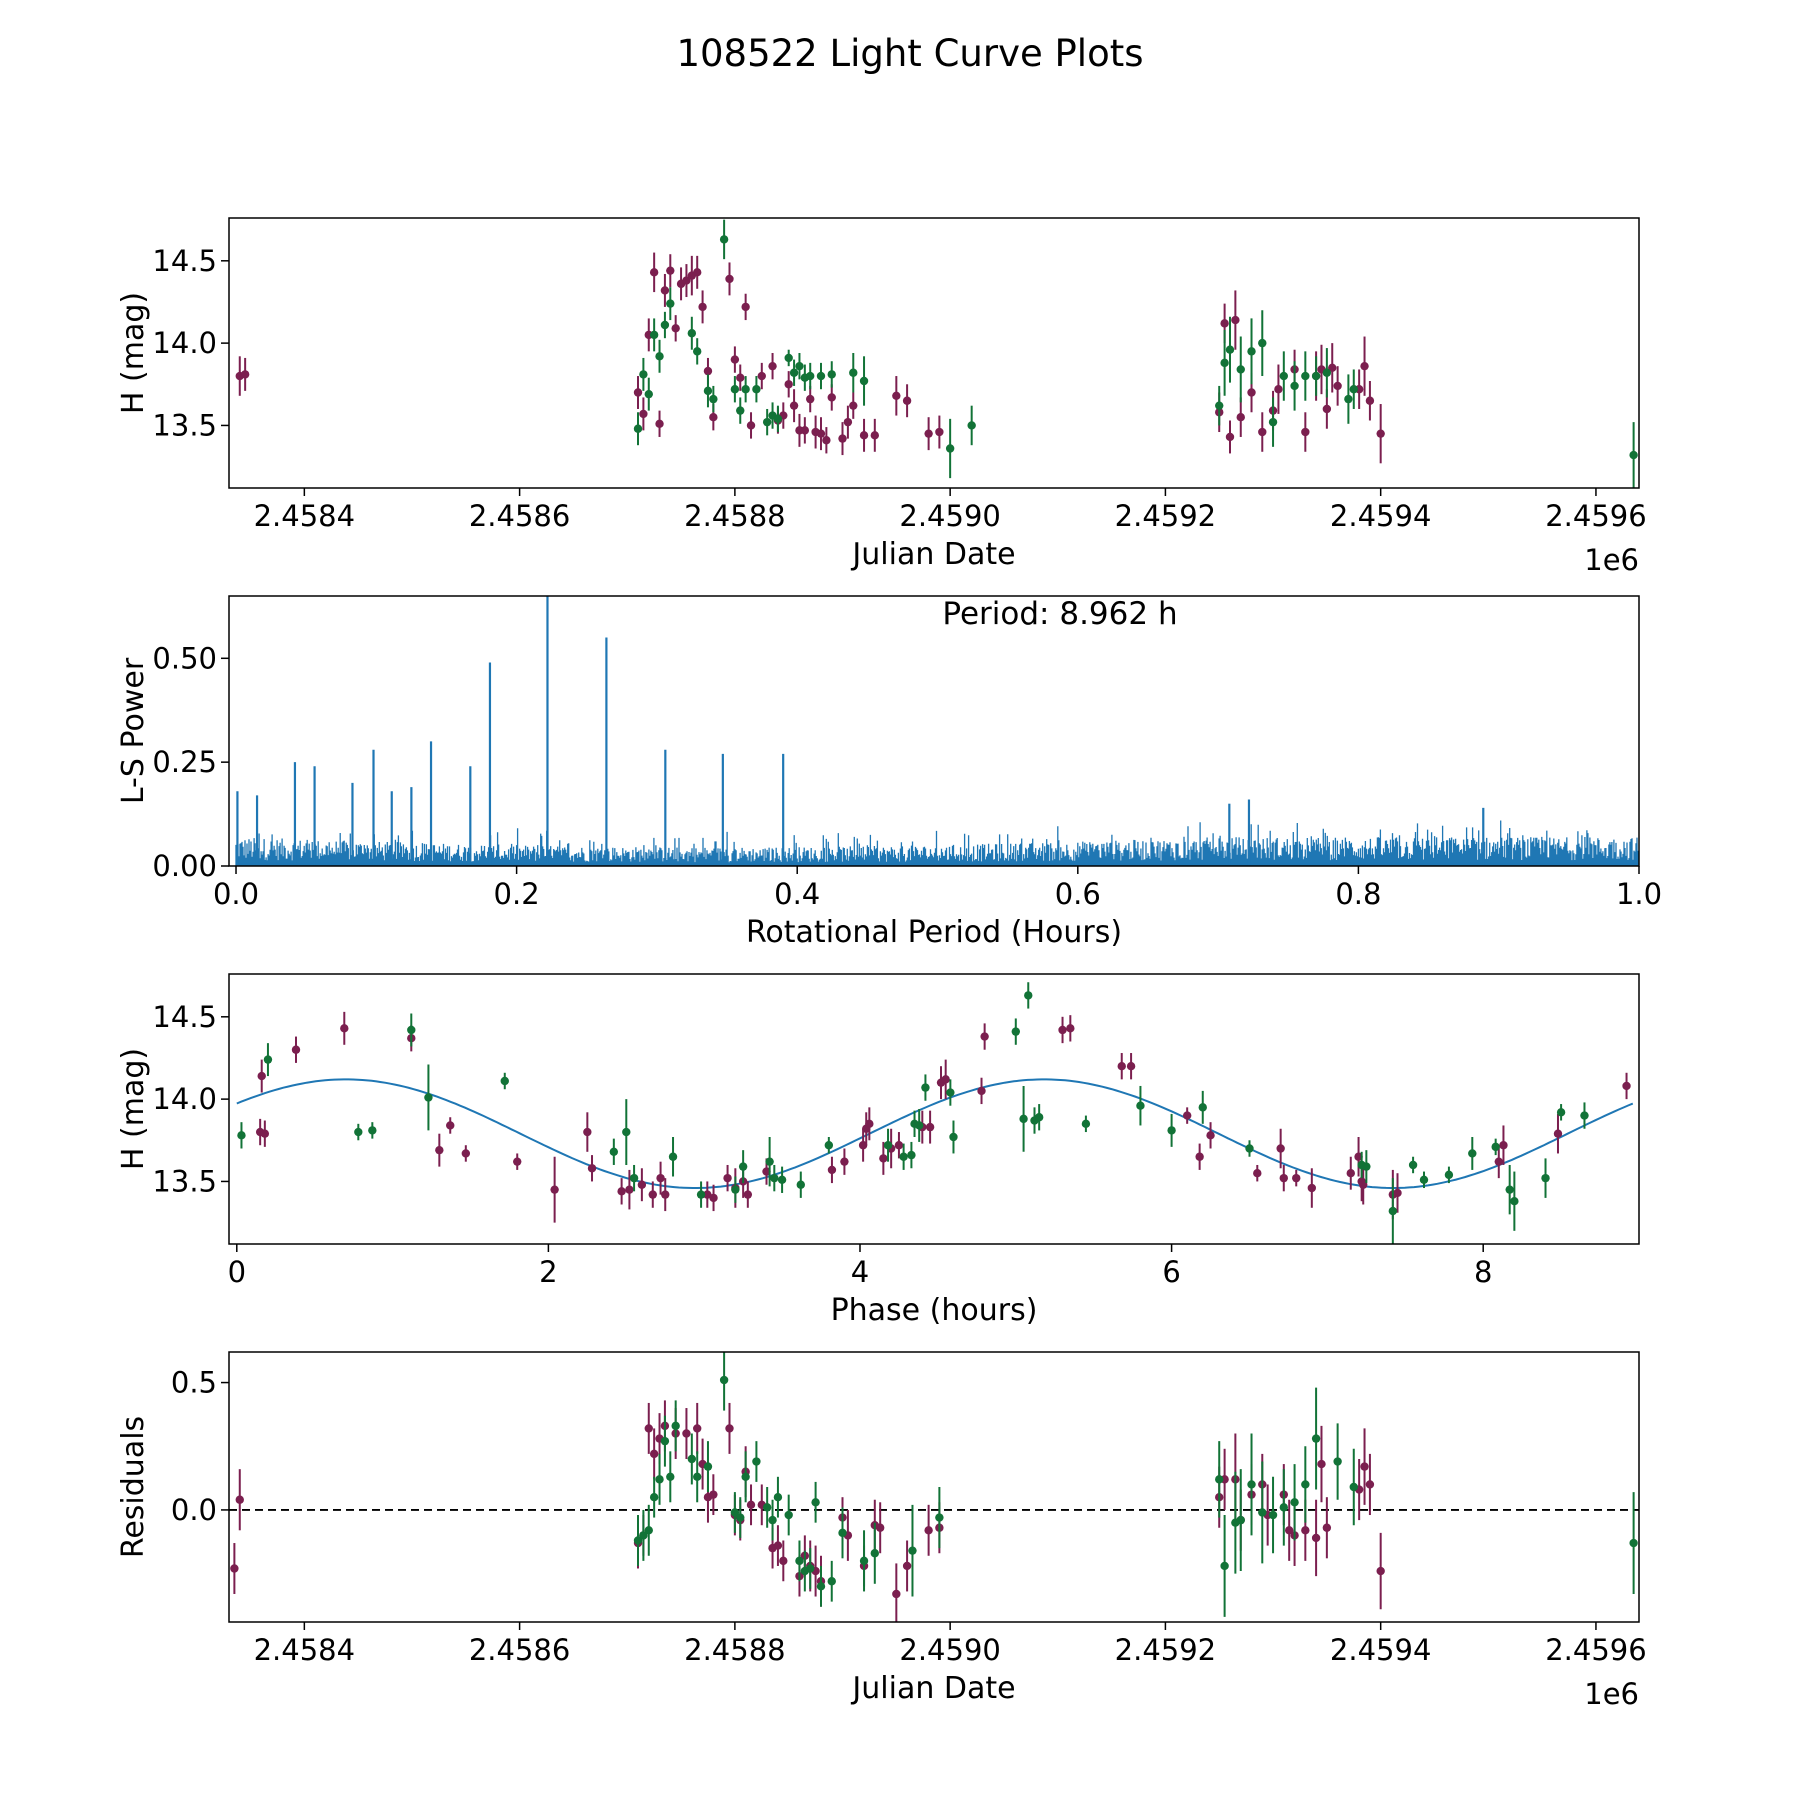 The width and height of the screenshot is (1800, 1800). Describe the element at coordinates (184, 1099) in the screenshot. I see `phase-folded-ytick-label: 14.0` at that location.